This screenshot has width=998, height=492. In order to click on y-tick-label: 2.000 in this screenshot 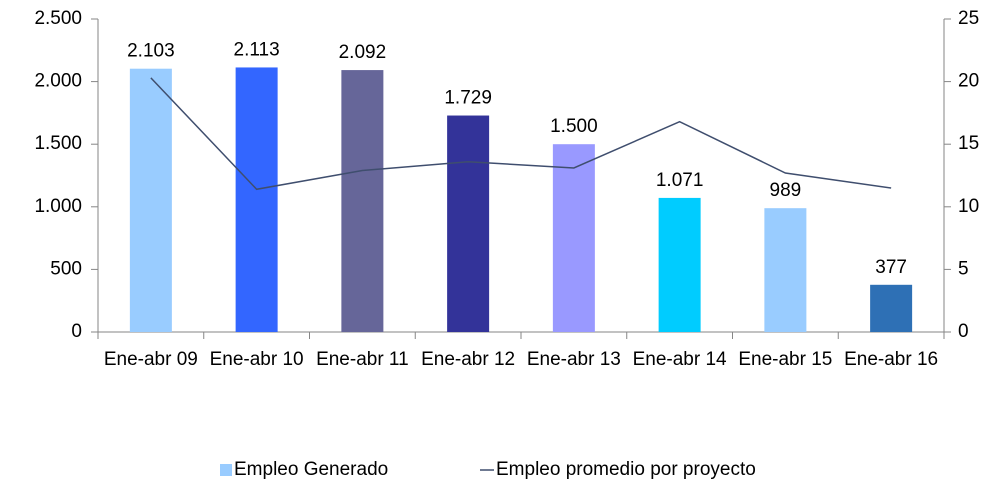, I will do `click(58, 81)`.